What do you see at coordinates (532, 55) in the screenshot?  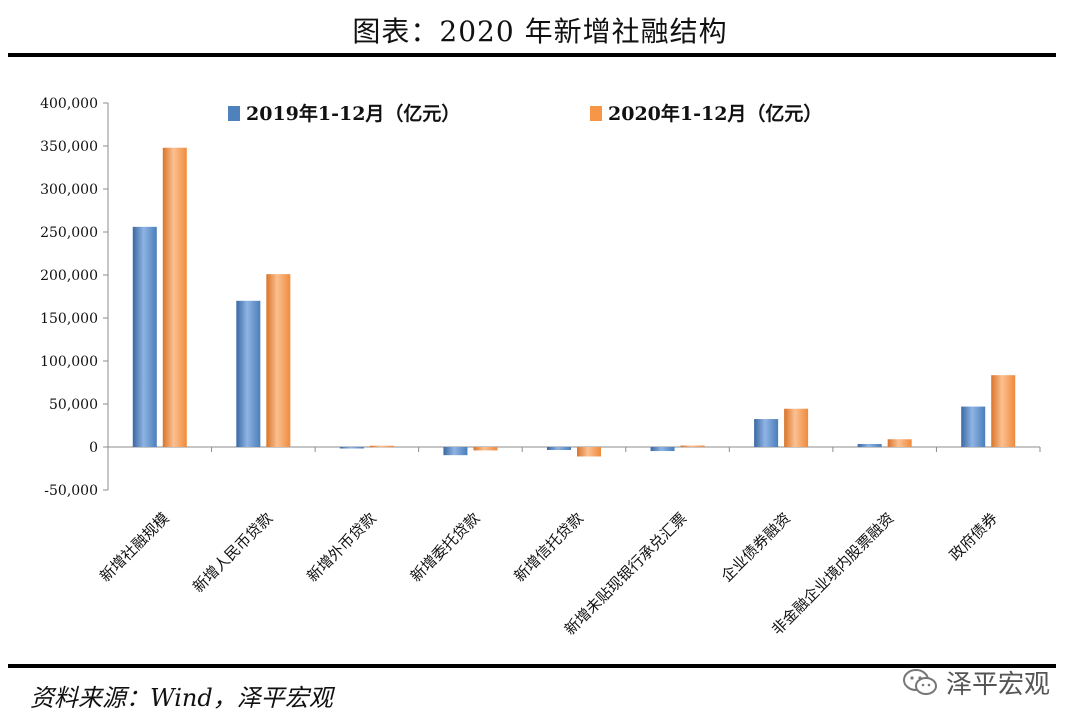 I see `top-rule` at bounding box center [532, 55].